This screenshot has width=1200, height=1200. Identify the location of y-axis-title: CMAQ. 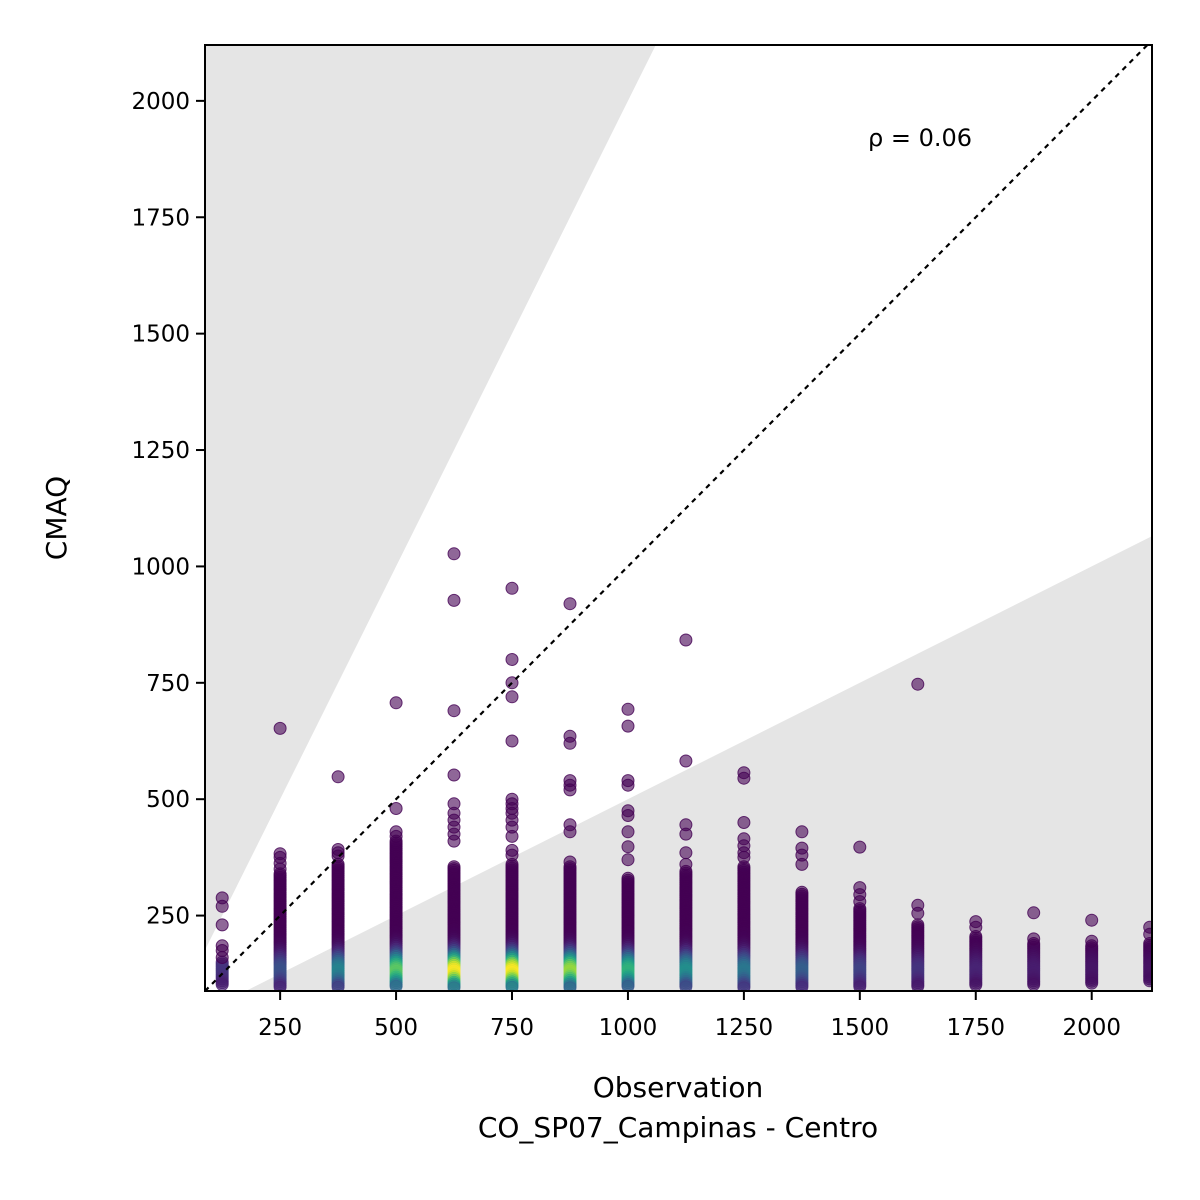
(56, 518).